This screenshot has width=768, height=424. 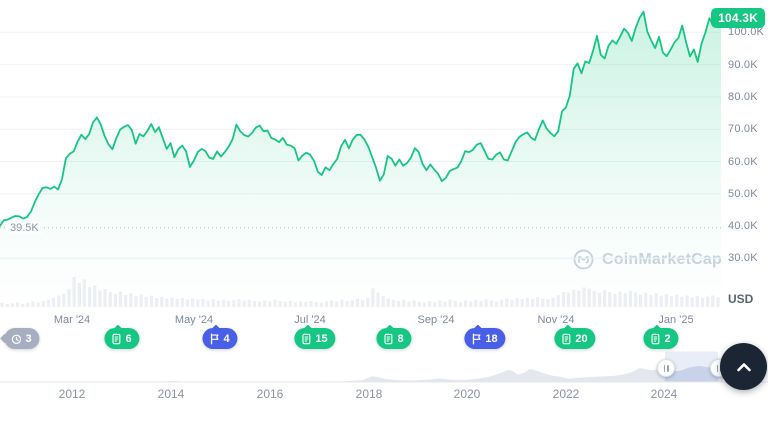 I want to click on y-axis-label: 40.0K, so click(x=743, y=226).